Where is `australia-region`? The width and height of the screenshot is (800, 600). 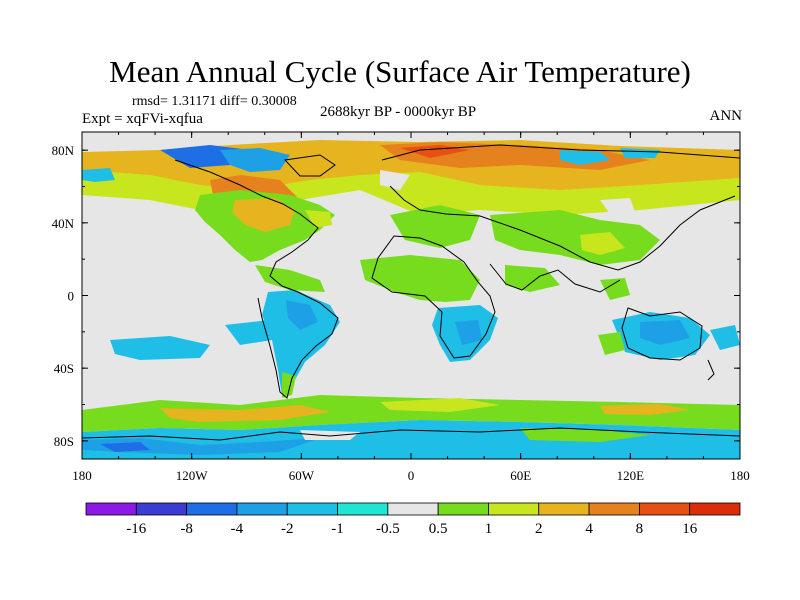 australia-region is located at coordinates (669, 336).